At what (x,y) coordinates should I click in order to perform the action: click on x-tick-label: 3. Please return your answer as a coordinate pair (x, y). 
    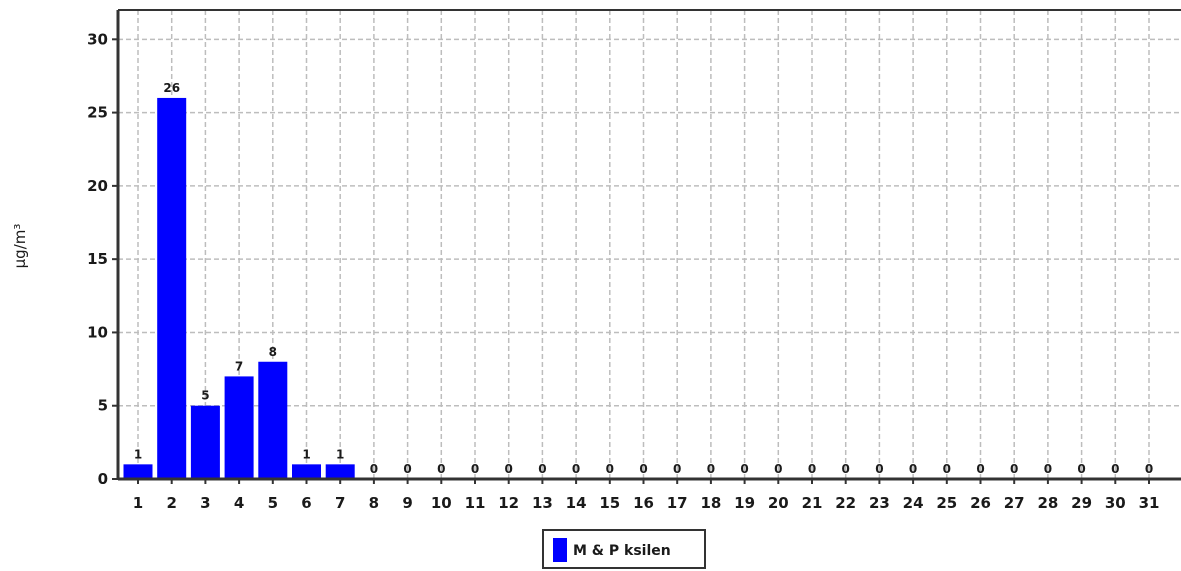
    Looking at the image, I should click on (205, 503).